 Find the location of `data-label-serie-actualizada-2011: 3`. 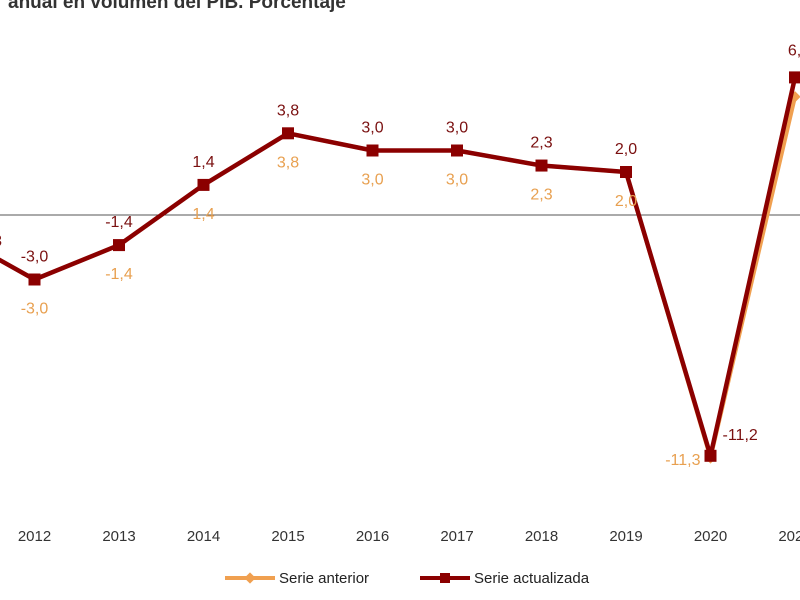

data-label-serie-actualizada-2011: 3 is located at coordinates (1, 241).